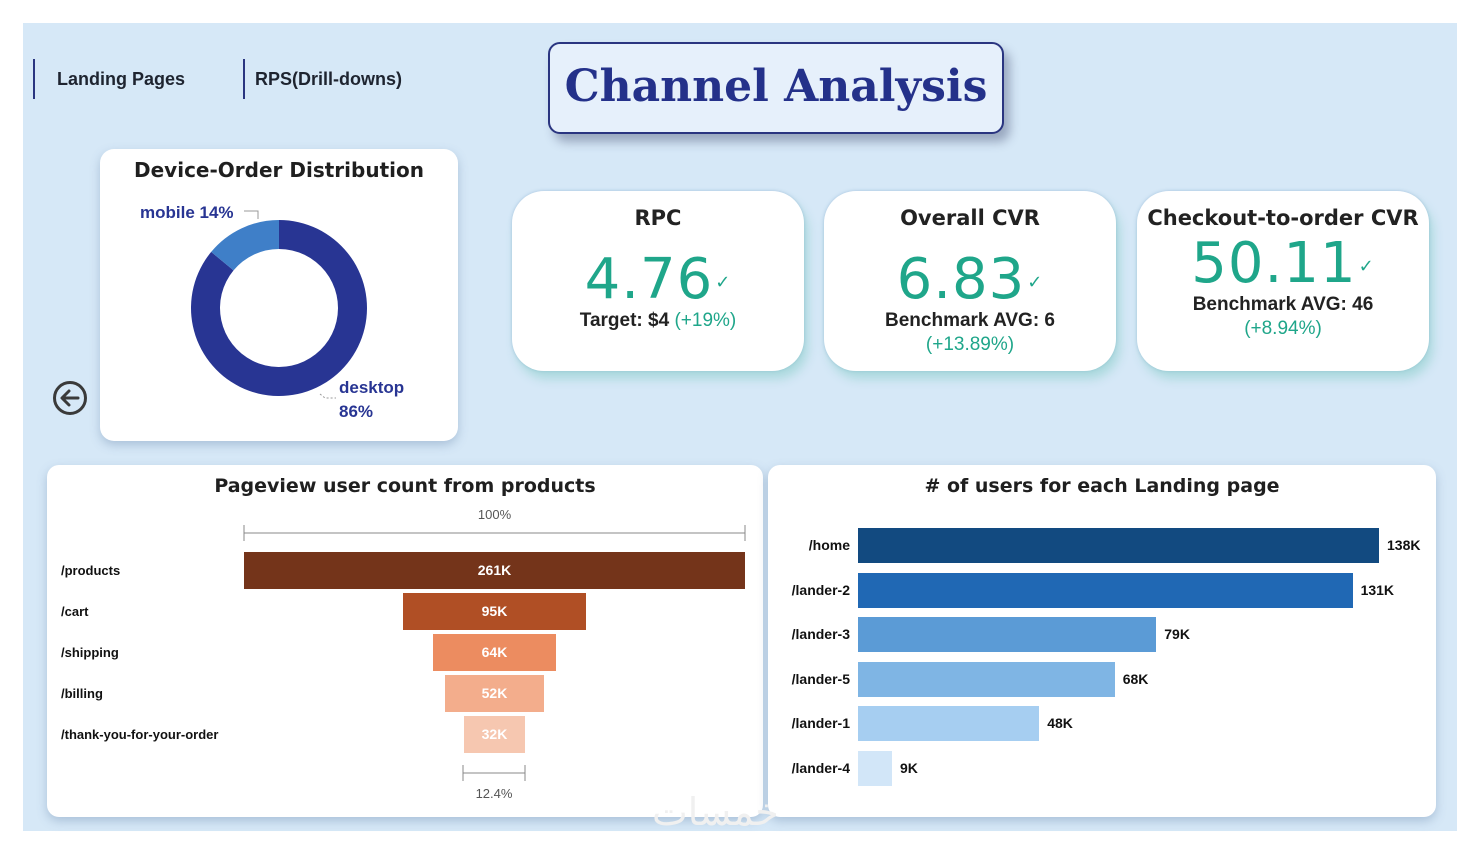  What do you see at coordinates (75, 611) in the screenshot?
I see `funnel-label: /cart` at bounding box center [75, 611].